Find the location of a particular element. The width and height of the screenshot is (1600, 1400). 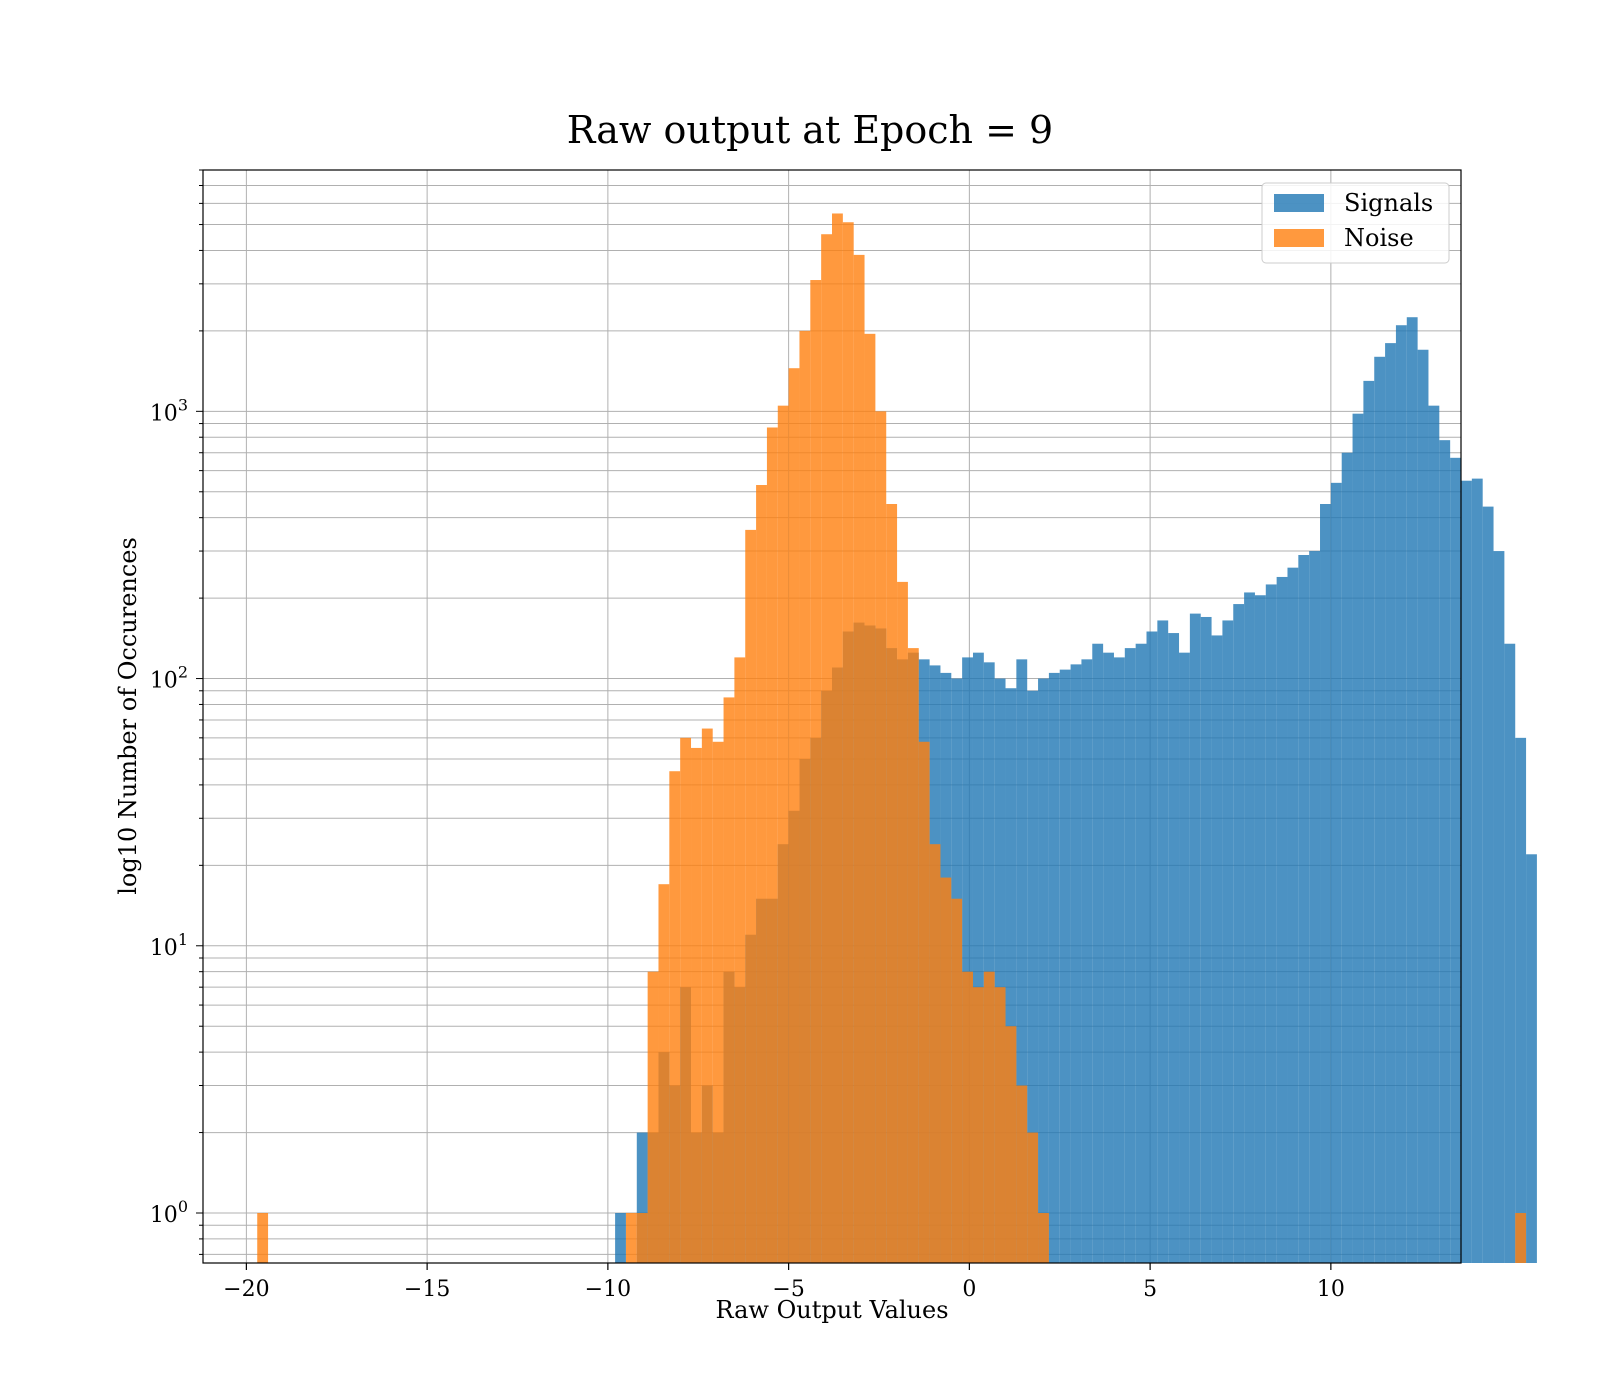

legend-label-signals: Signals is located at coordinates (1388, 203).